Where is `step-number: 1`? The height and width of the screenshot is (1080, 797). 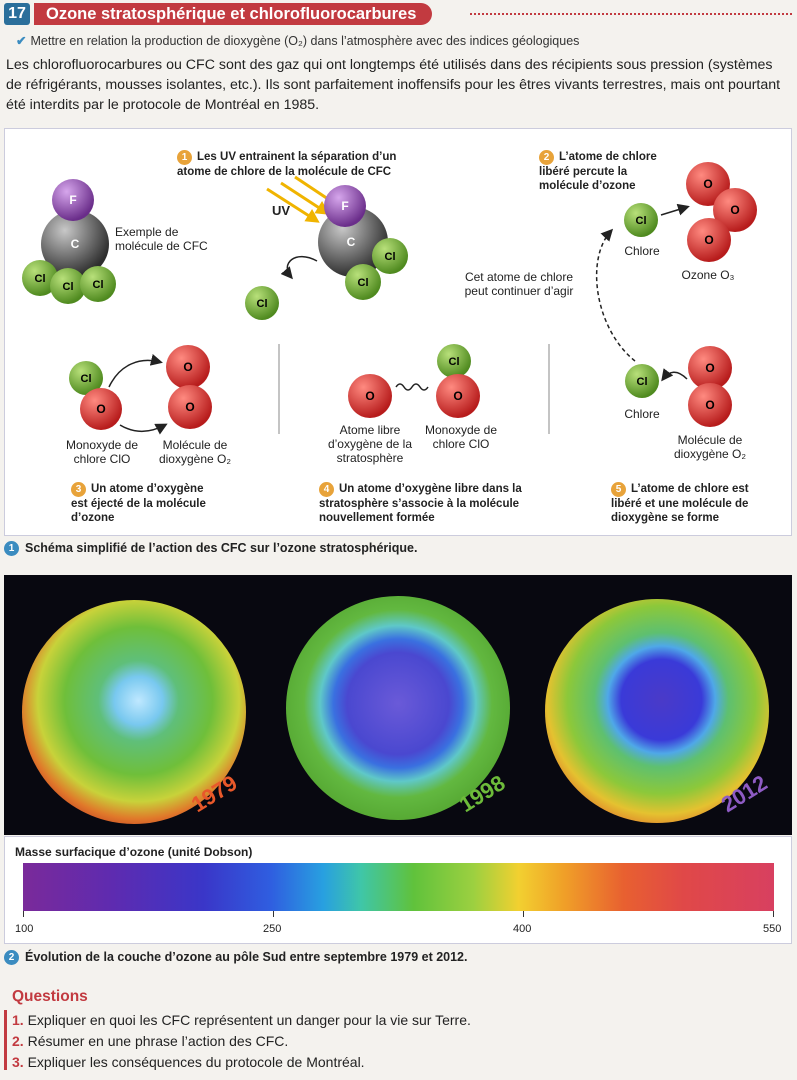 step-number: 1 is located at coordinates (184, 157).